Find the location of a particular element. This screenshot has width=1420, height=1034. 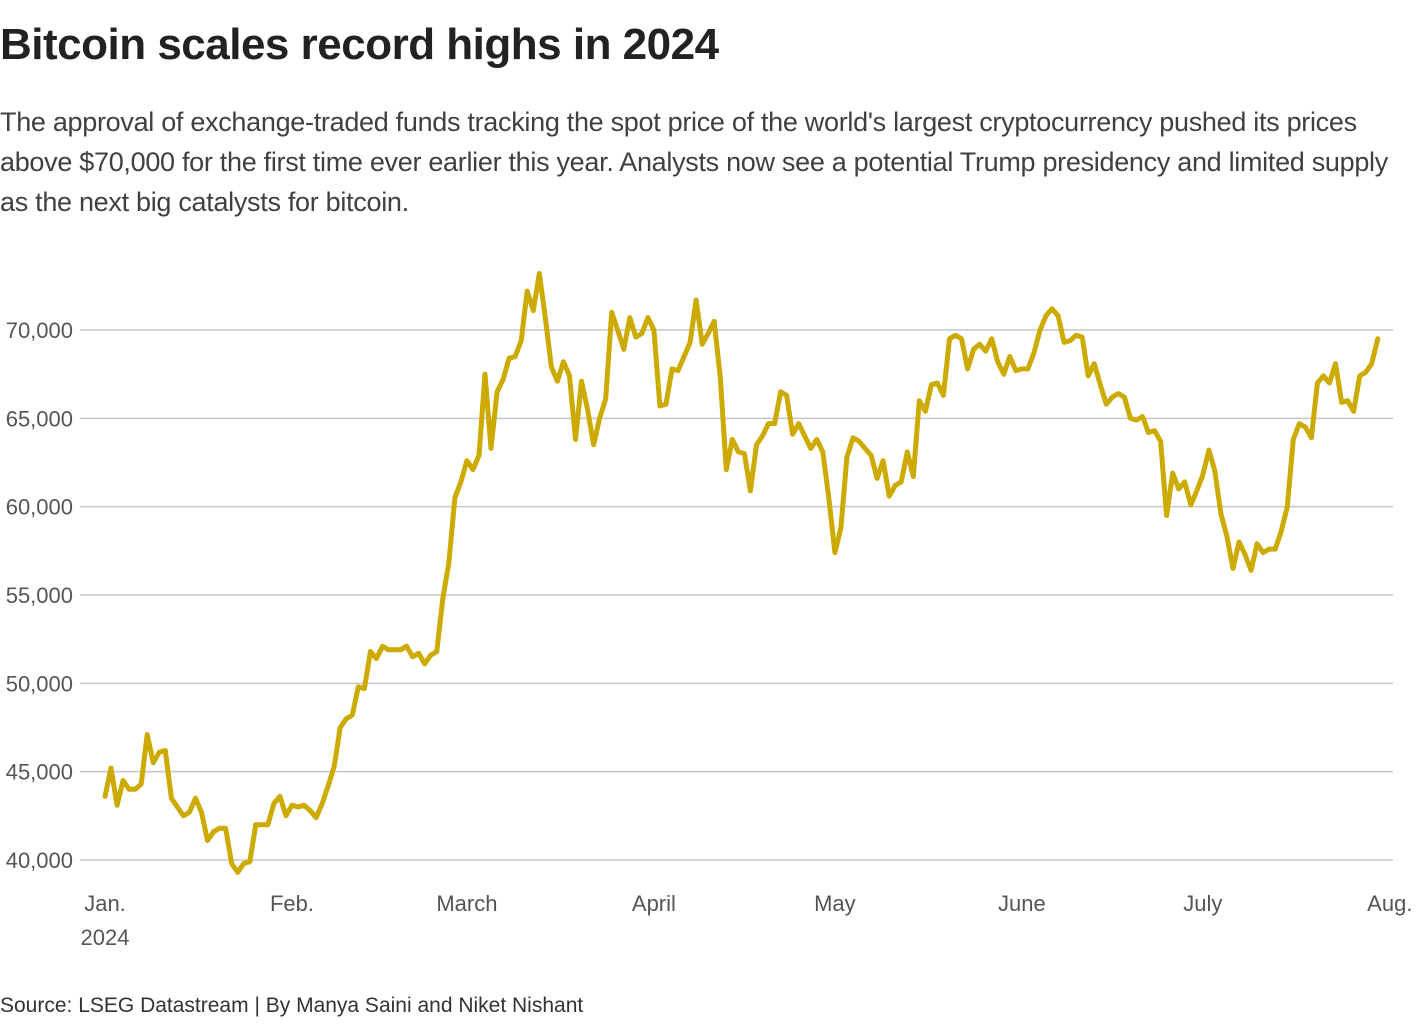

y-tick-label: 40,000 is located at coordinates (39, 860).